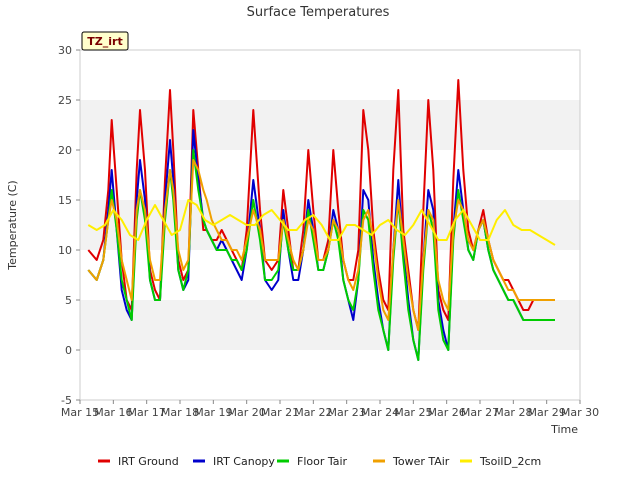 The image size is (640, 480). I want to click on x-tick-label: Mar 19, so click(213, 412).